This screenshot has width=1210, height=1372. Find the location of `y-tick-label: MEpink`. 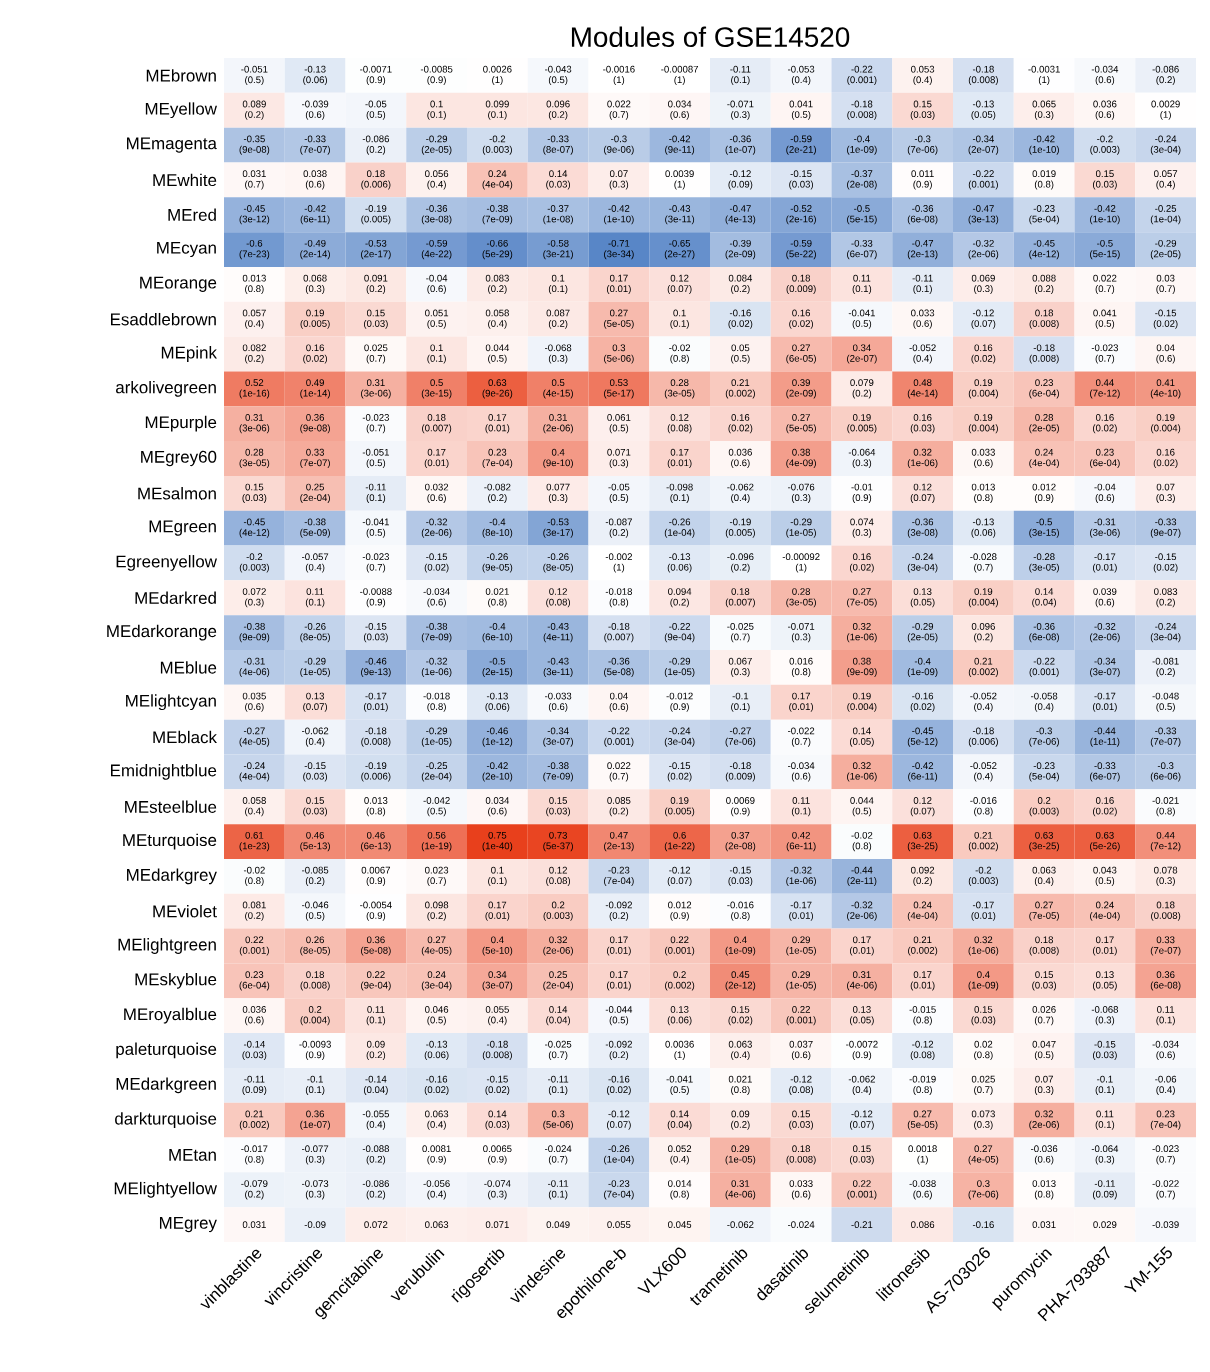

y-tick-label: MEpink is located at coordinates (189, 354).